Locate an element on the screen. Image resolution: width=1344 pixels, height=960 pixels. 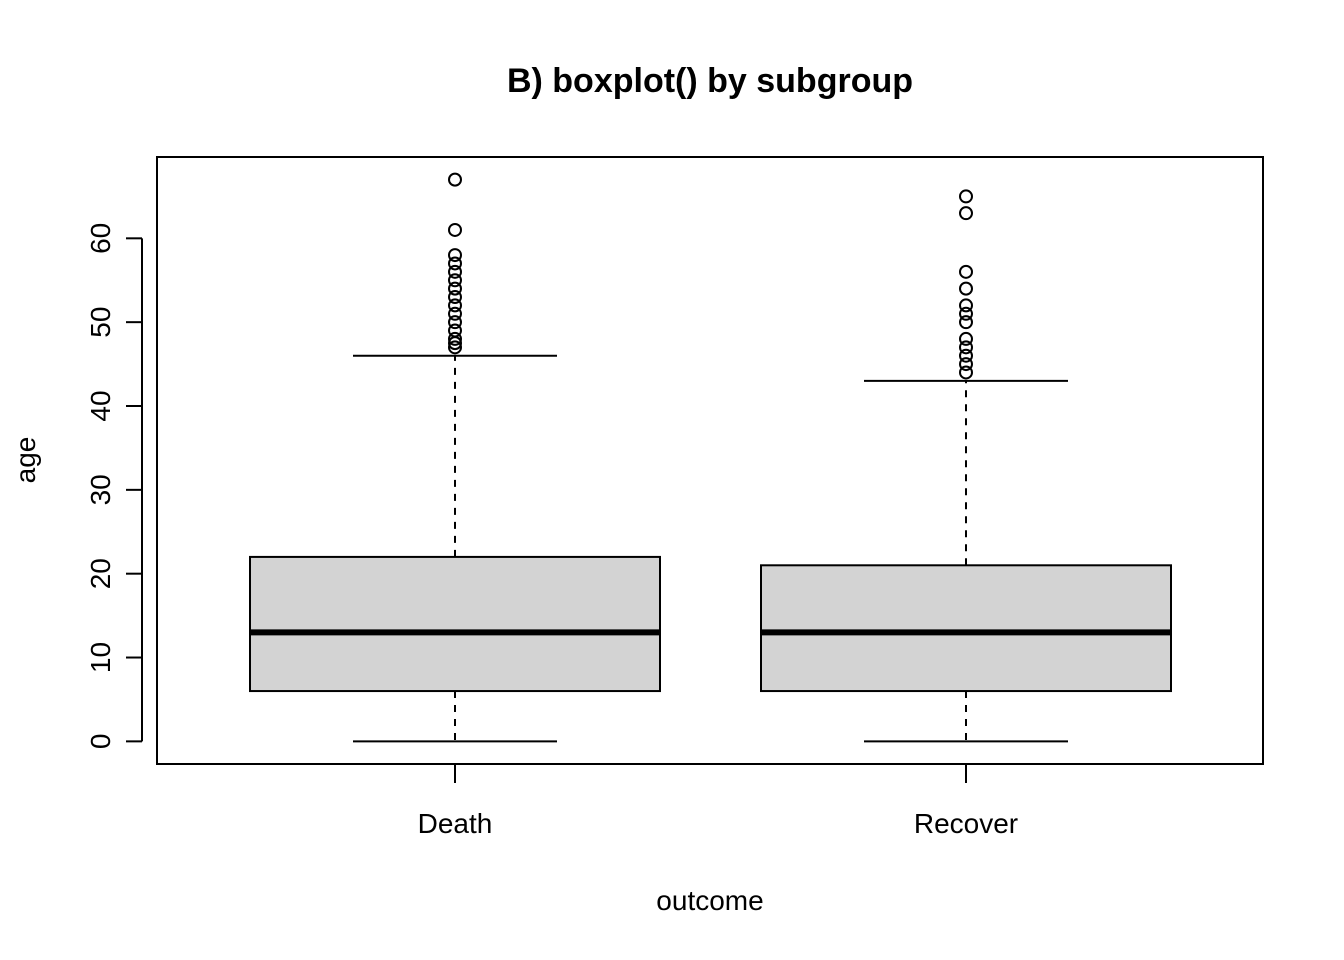
chart-title: B) boxplot() by subgroup is located at coordinates (710, 81).